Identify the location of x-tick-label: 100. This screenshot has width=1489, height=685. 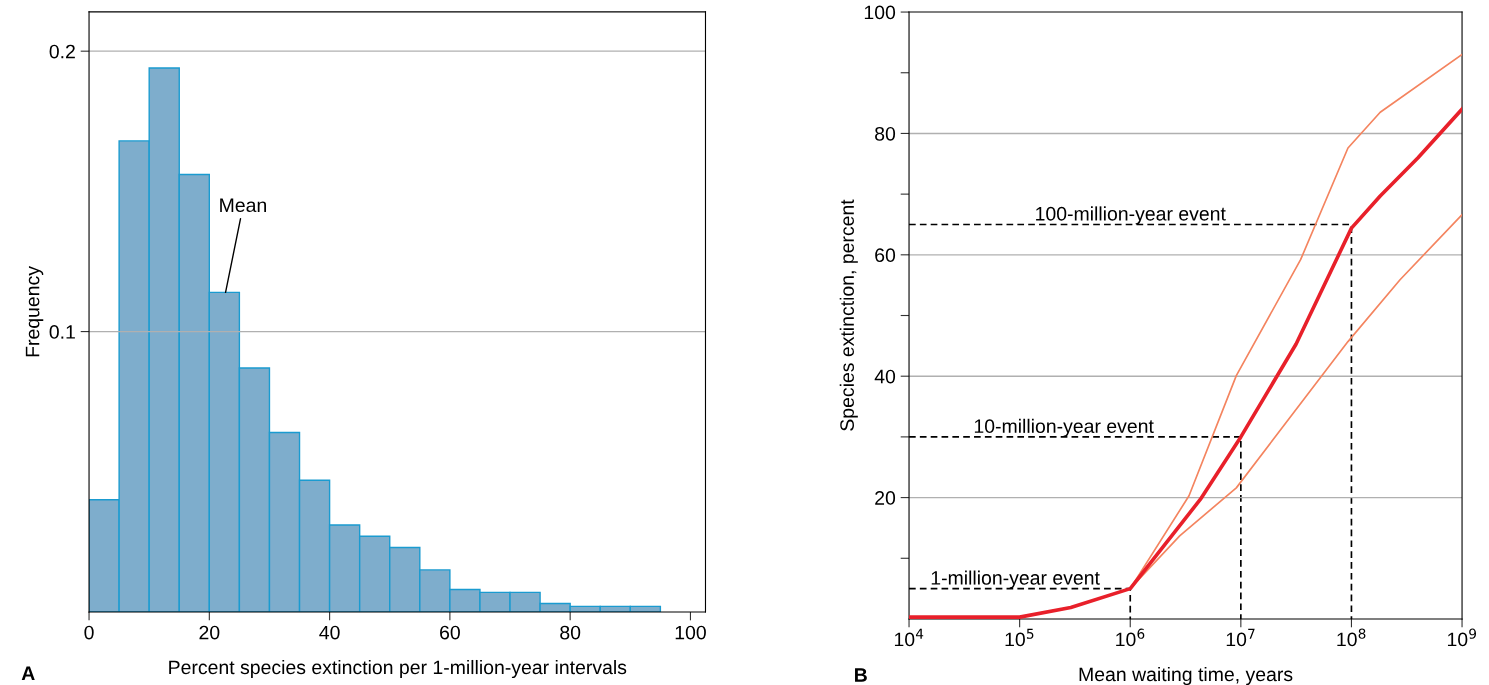
(690, 632).